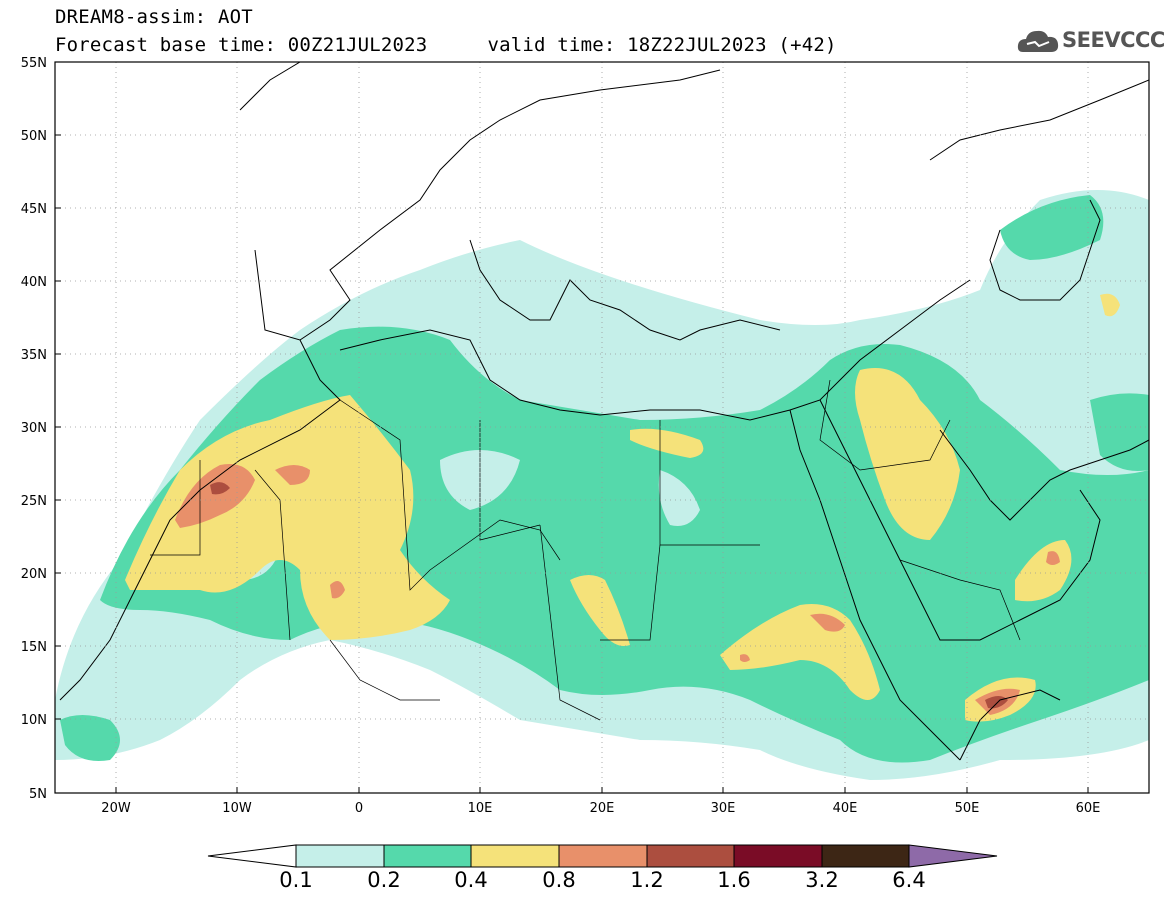  I want to click on lat-label: 20N, so click(34, 574).